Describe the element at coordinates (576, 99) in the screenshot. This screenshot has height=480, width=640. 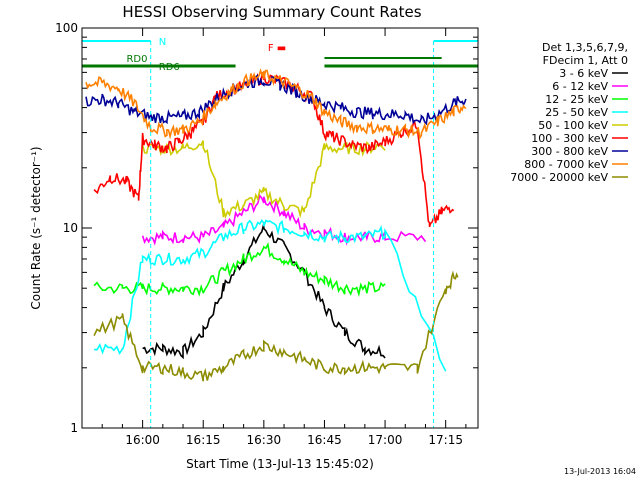
I see `legend-label-2: 12 - 25 keV` at that location.